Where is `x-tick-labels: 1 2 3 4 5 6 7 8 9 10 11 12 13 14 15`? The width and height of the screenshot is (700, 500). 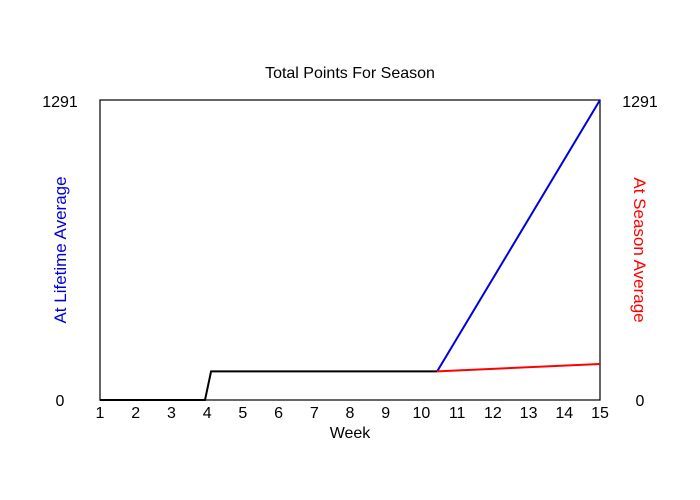 x-tick-labels: 1 2 3 4 5 6 7 8 9 10 11 12 13 14 15 is located at coordinates (352, 413).